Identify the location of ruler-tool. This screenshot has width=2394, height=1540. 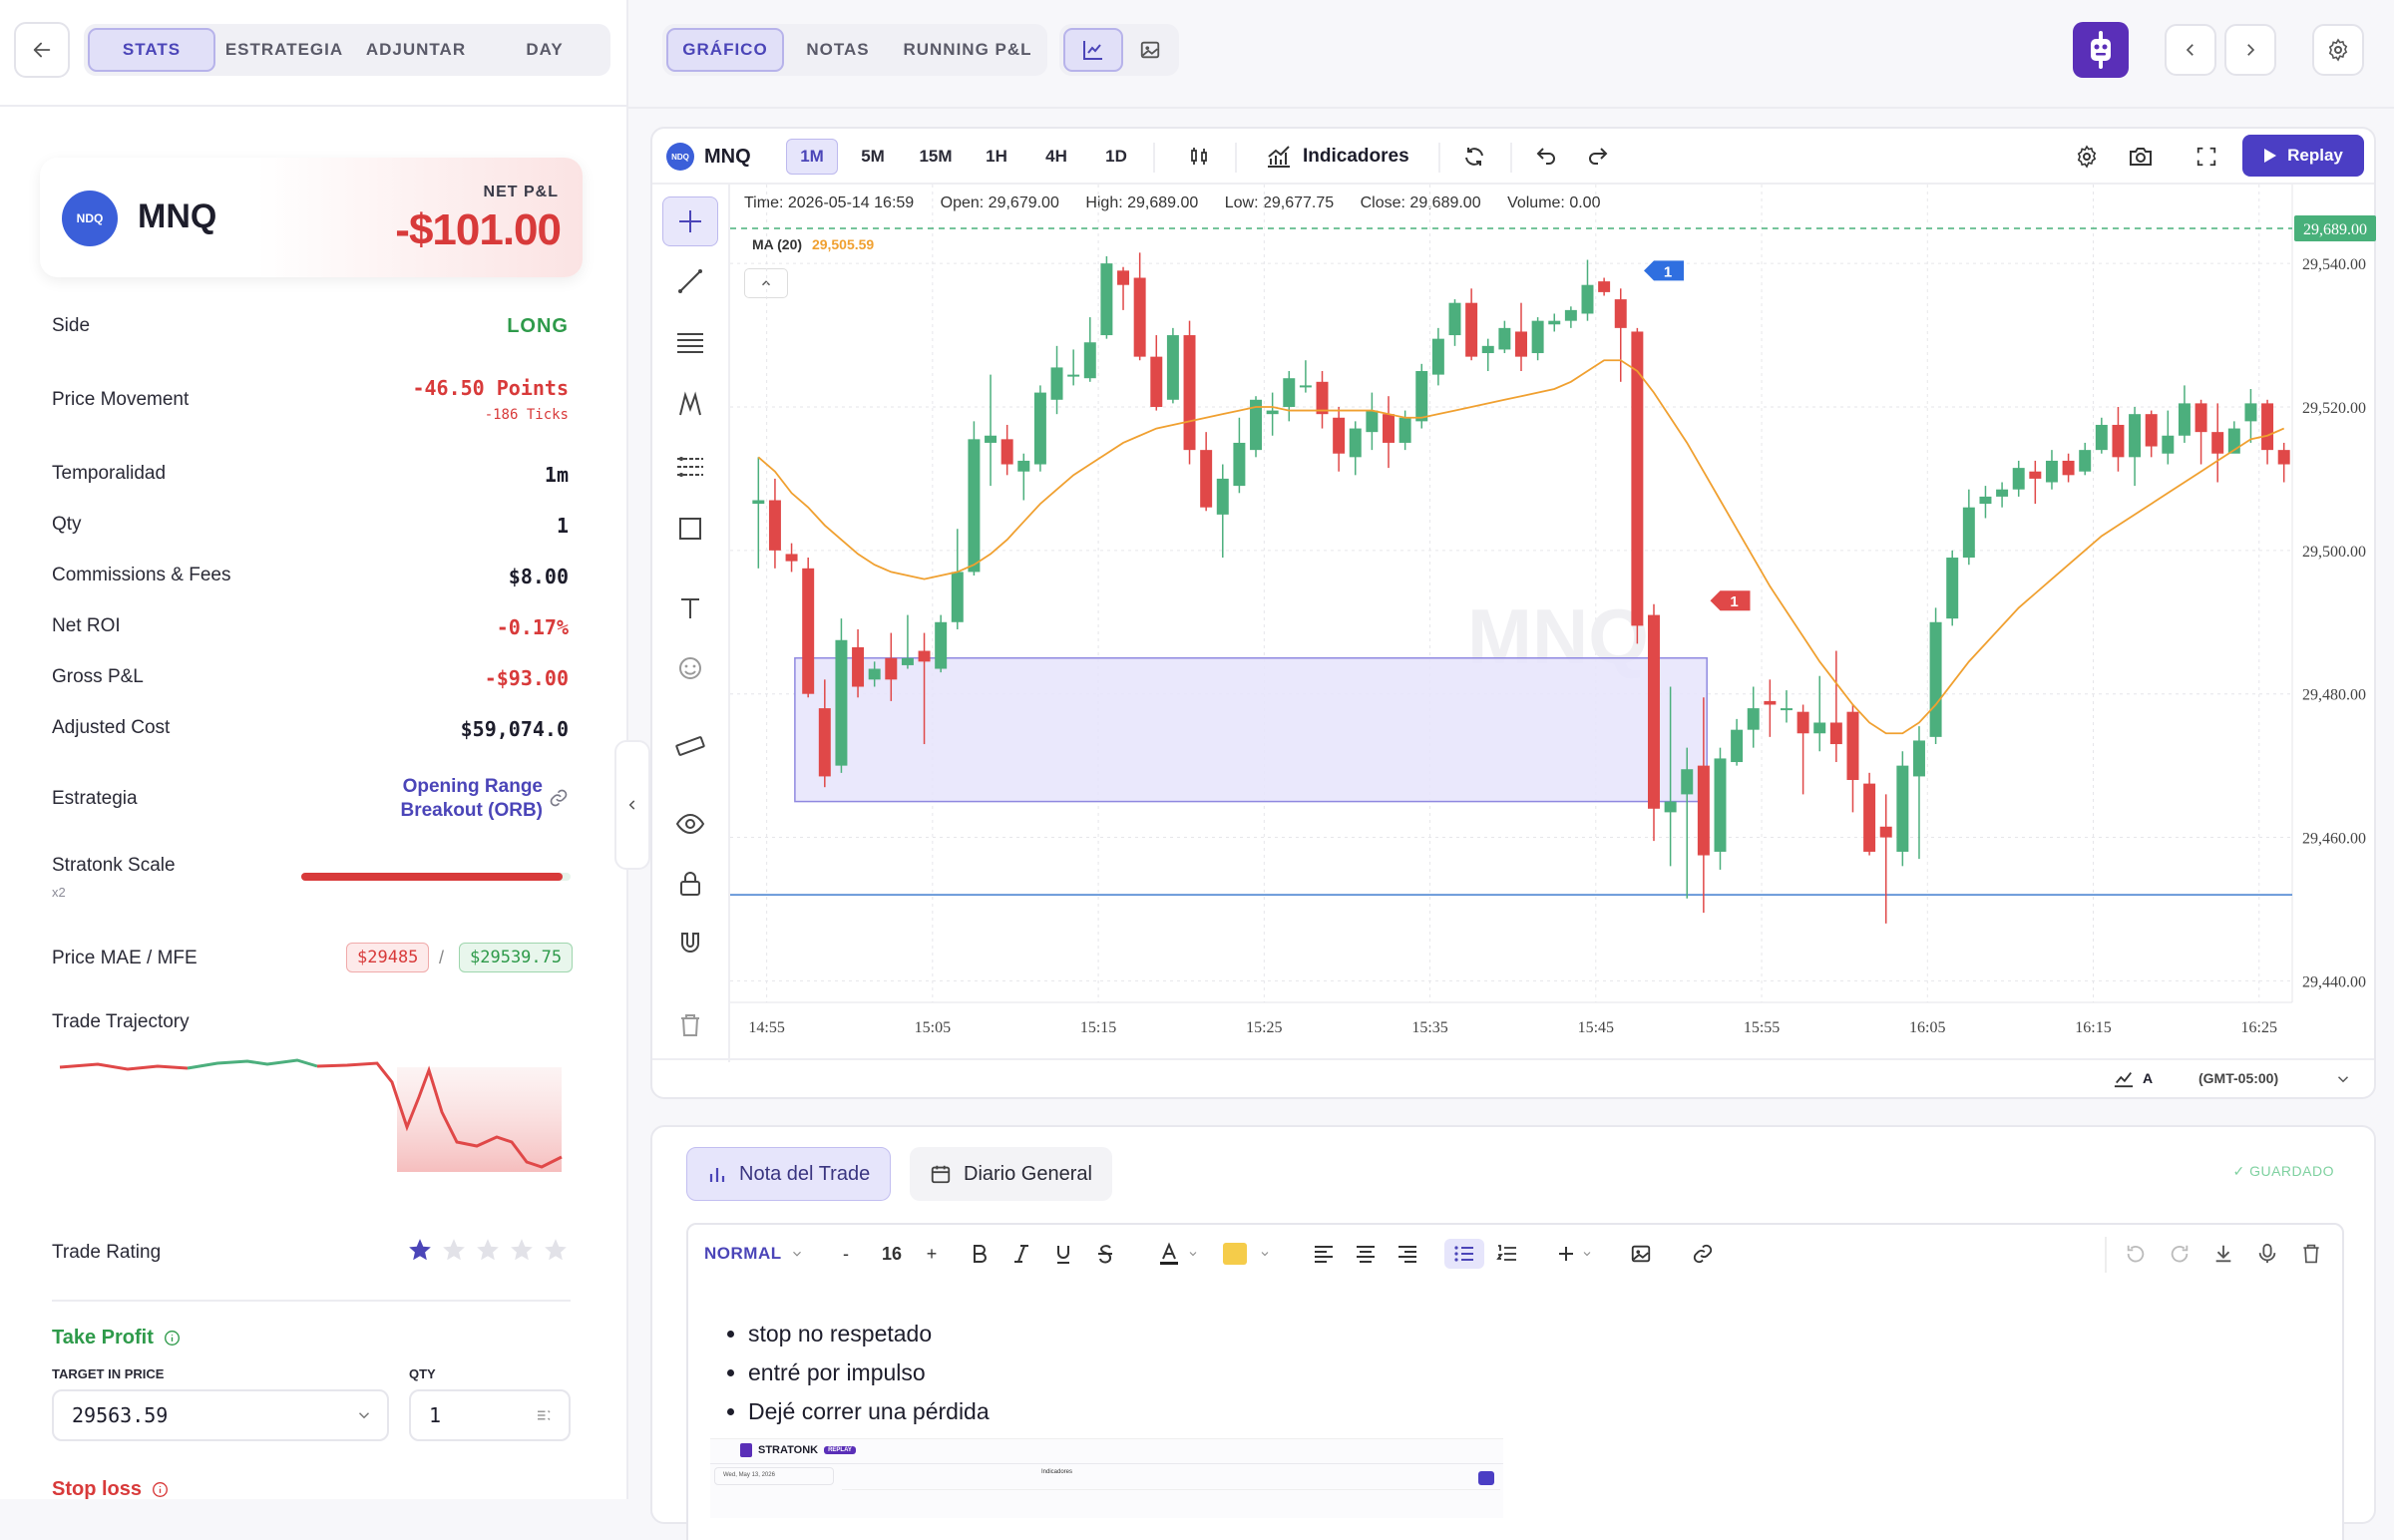
(690, 746).